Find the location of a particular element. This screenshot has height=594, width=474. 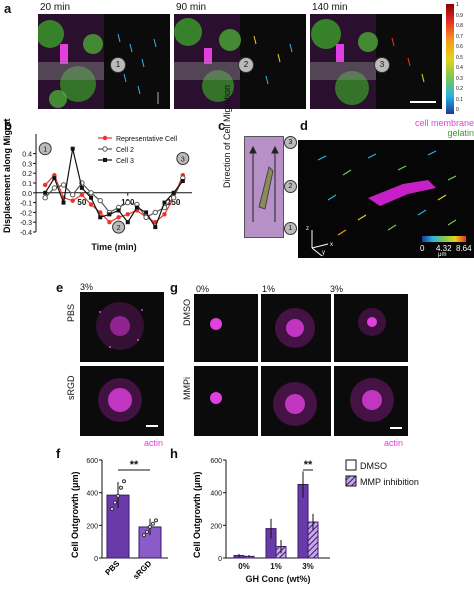

panel-b-legend-marker is located at coordinates (105, 138).